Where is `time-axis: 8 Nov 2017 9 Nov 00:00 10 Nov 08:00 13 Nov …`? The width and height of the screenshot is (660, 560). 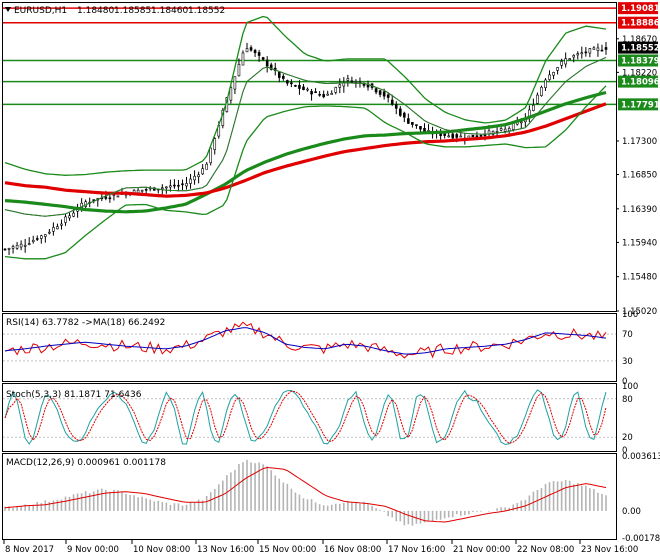
time-axis: 8 Nov 2017 9 Nov 00:00 10 Nov 08:00 13 Nov … is located at coordinates (320, 547).